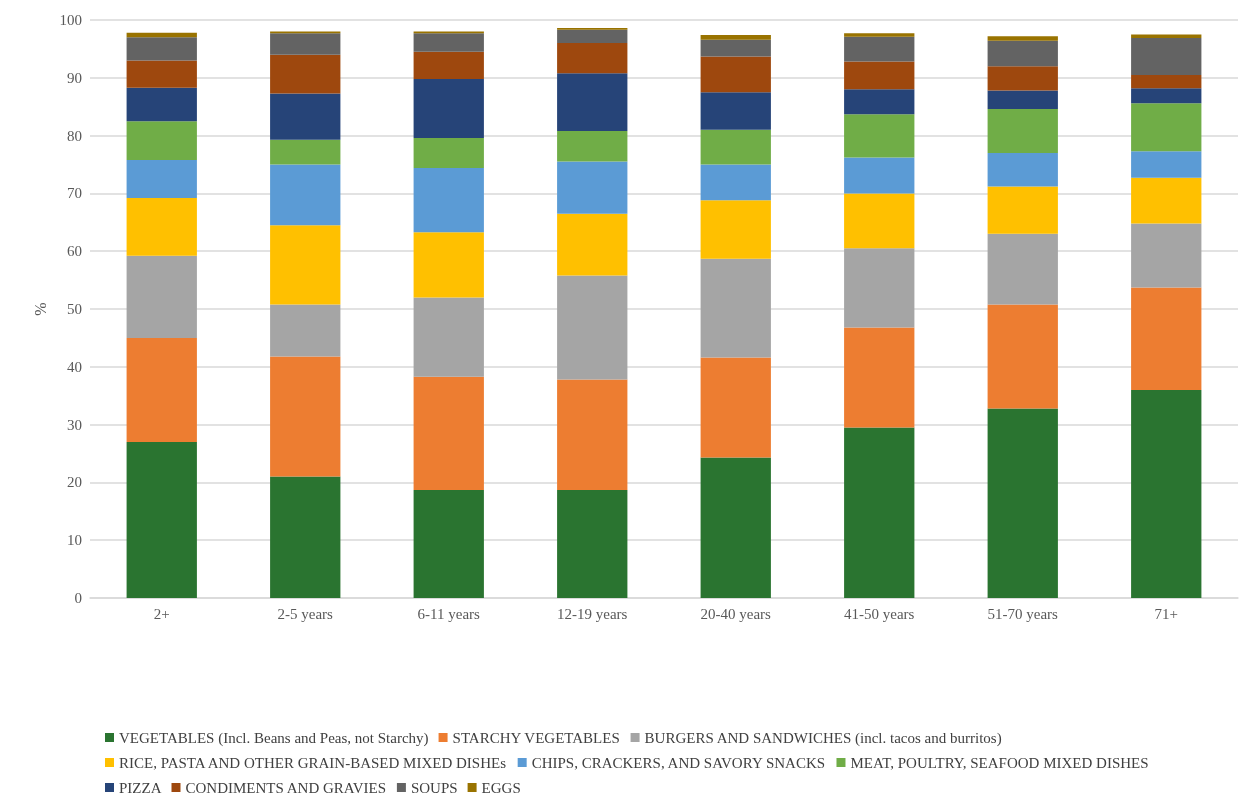  What do you see at coordinates (449, 613) in the screenshot?
I see `x-tick-label: 6-11 years` at bounding box center [449, 613].